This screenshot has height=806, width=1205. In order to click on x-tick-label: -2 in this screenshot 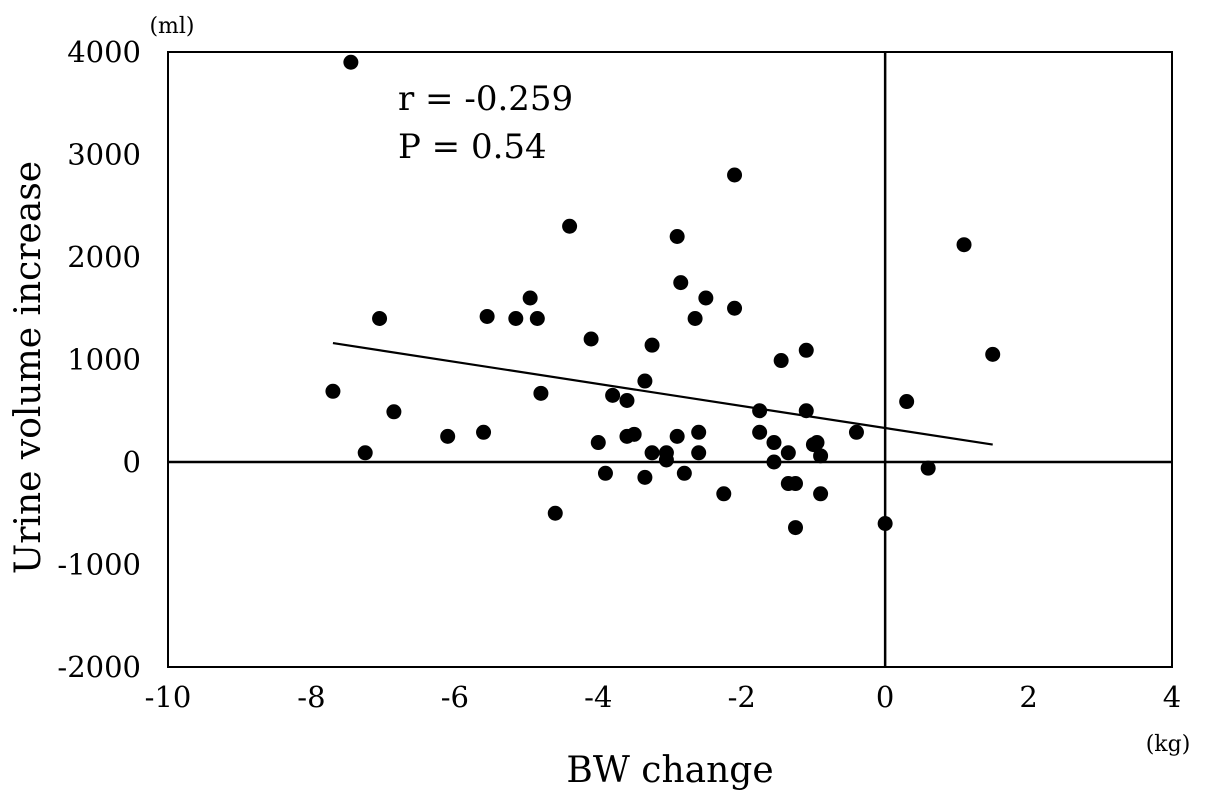, I will do `click(742, 697)`.